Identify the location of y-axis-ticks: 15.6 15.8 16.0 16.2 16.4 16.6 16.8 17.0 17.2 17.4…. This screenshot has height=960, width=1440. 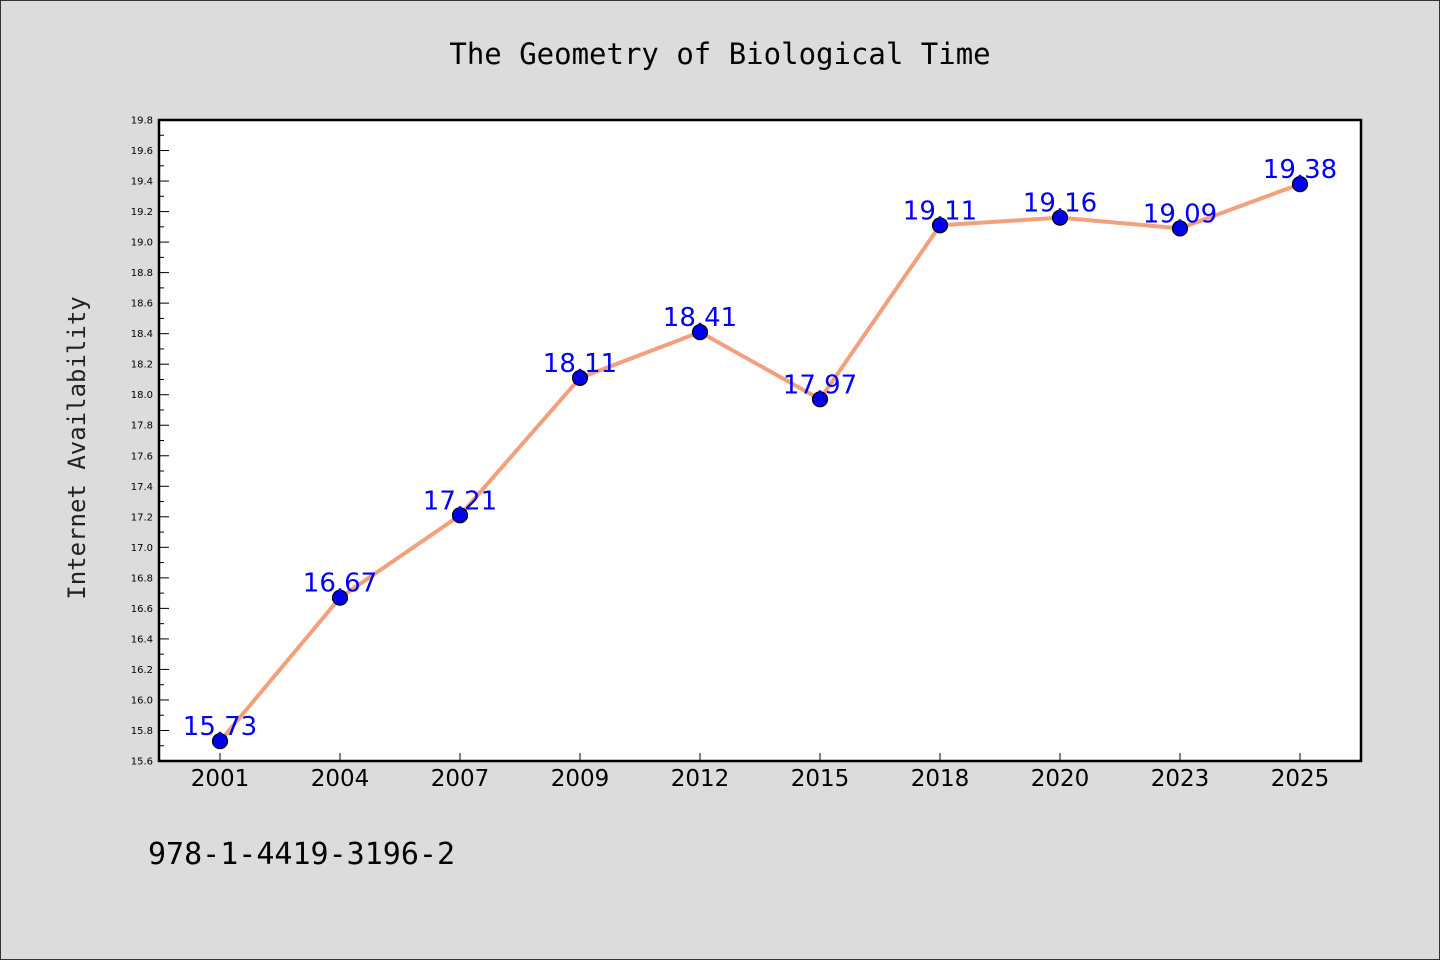
(150, 442).